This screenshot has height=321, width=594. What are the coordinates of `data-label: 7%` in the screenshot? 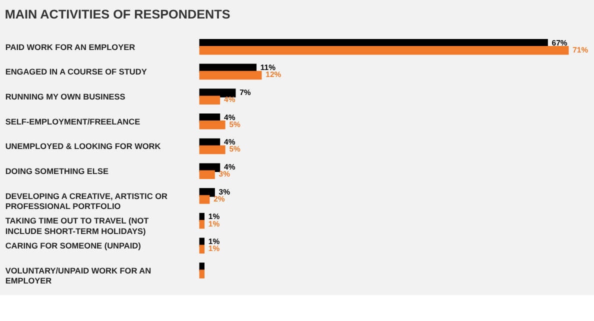 It's located at (245, 92).